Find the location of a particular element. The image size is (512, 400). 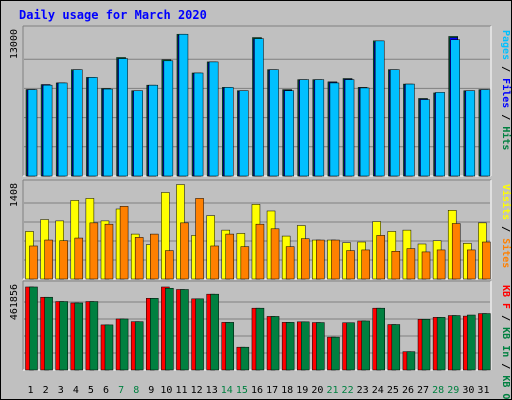

x-tick-label: 29 is located at coordinates (453, 390).